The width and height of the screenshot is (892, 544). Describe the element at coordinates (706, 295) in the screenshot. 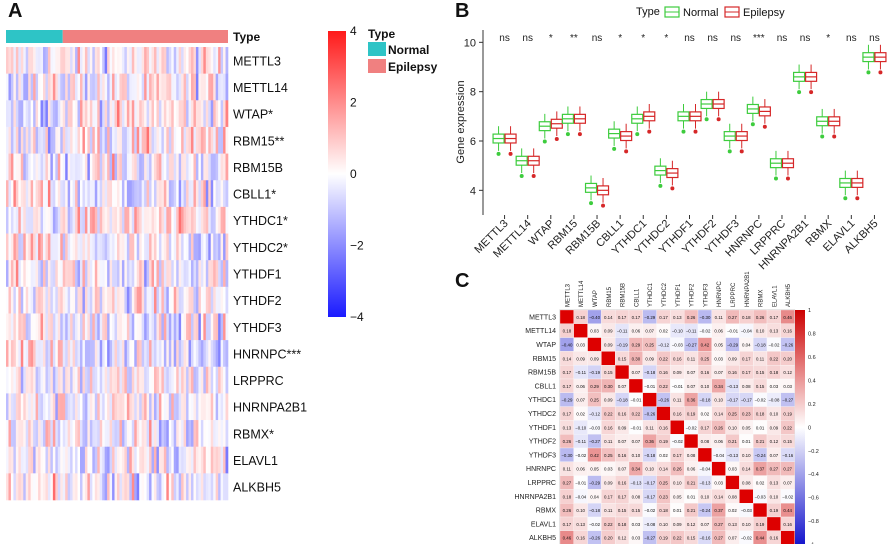

I see `matrix-col-label: YTHDF3` at that location.